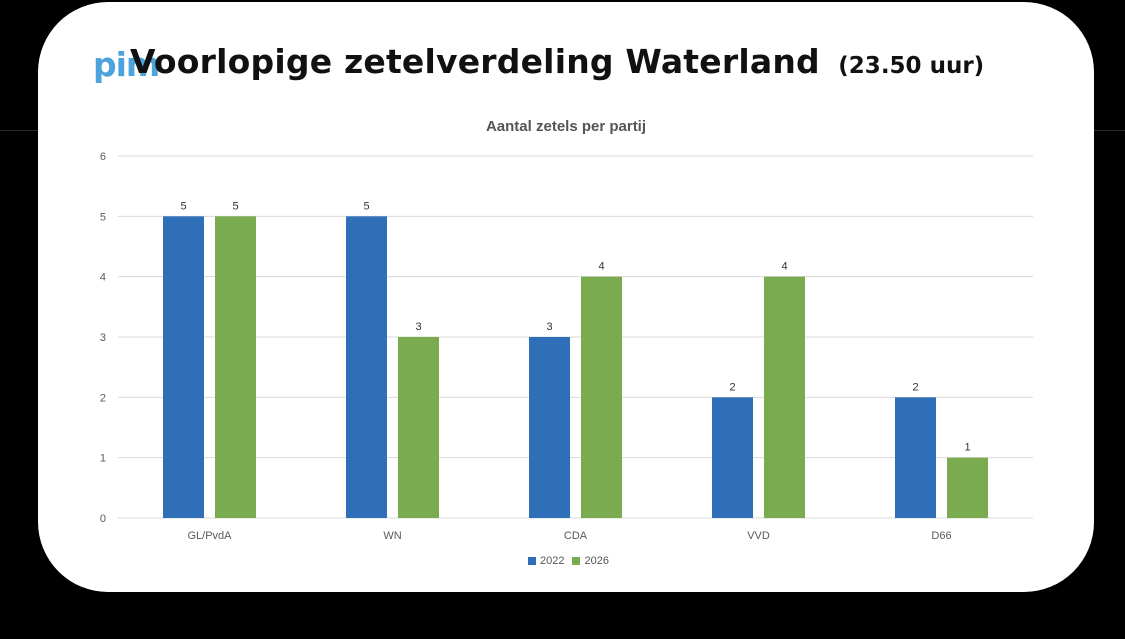 The image size is (1125, 639). I want to click on y-tick-label: 4, so click(103, 278).